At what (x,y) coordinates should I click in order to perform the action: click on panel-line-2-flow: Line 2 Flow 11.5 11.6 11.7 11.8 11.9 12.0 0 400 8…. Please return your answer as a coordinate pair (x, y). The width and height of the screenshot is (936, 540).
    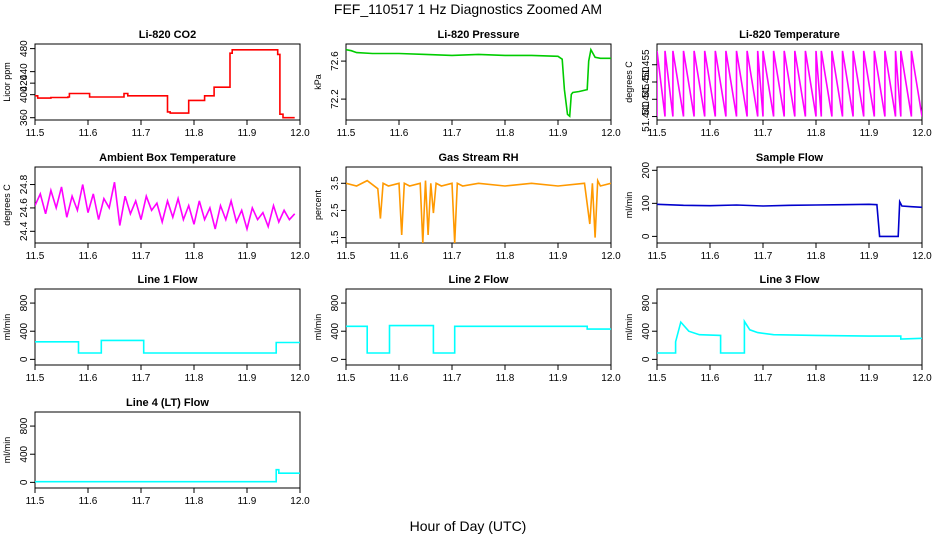
    Looking at the image, I should click on (467, 329).